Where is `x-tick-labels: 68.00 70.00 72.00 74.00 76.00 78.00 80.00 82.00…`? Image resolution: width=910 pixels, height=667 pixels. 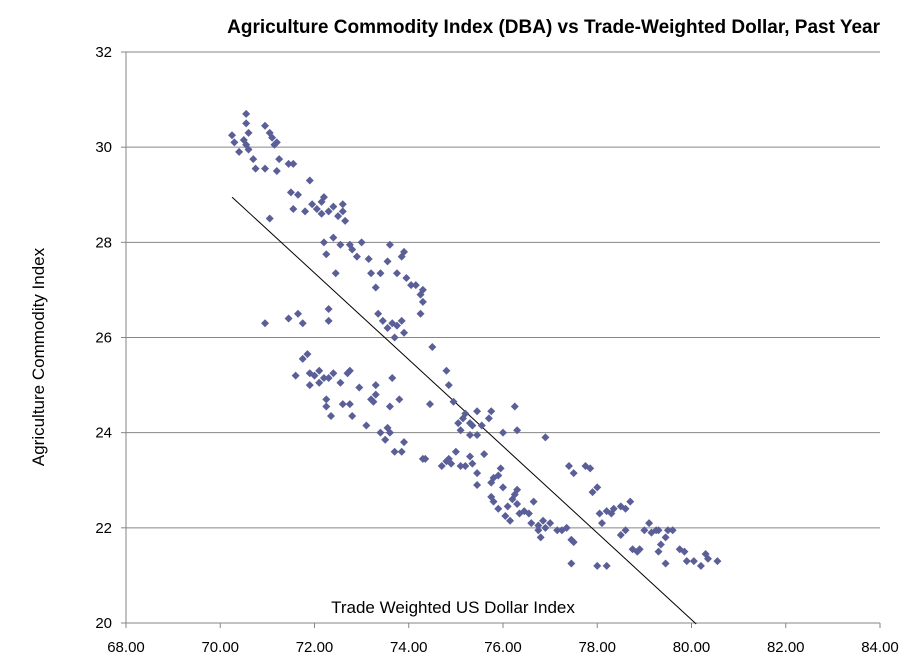
x-tick-labels: 68.00 70.00 72.00 74.00 76.00 78.00 80.00 82.00… is located at coordinates (503, 647).